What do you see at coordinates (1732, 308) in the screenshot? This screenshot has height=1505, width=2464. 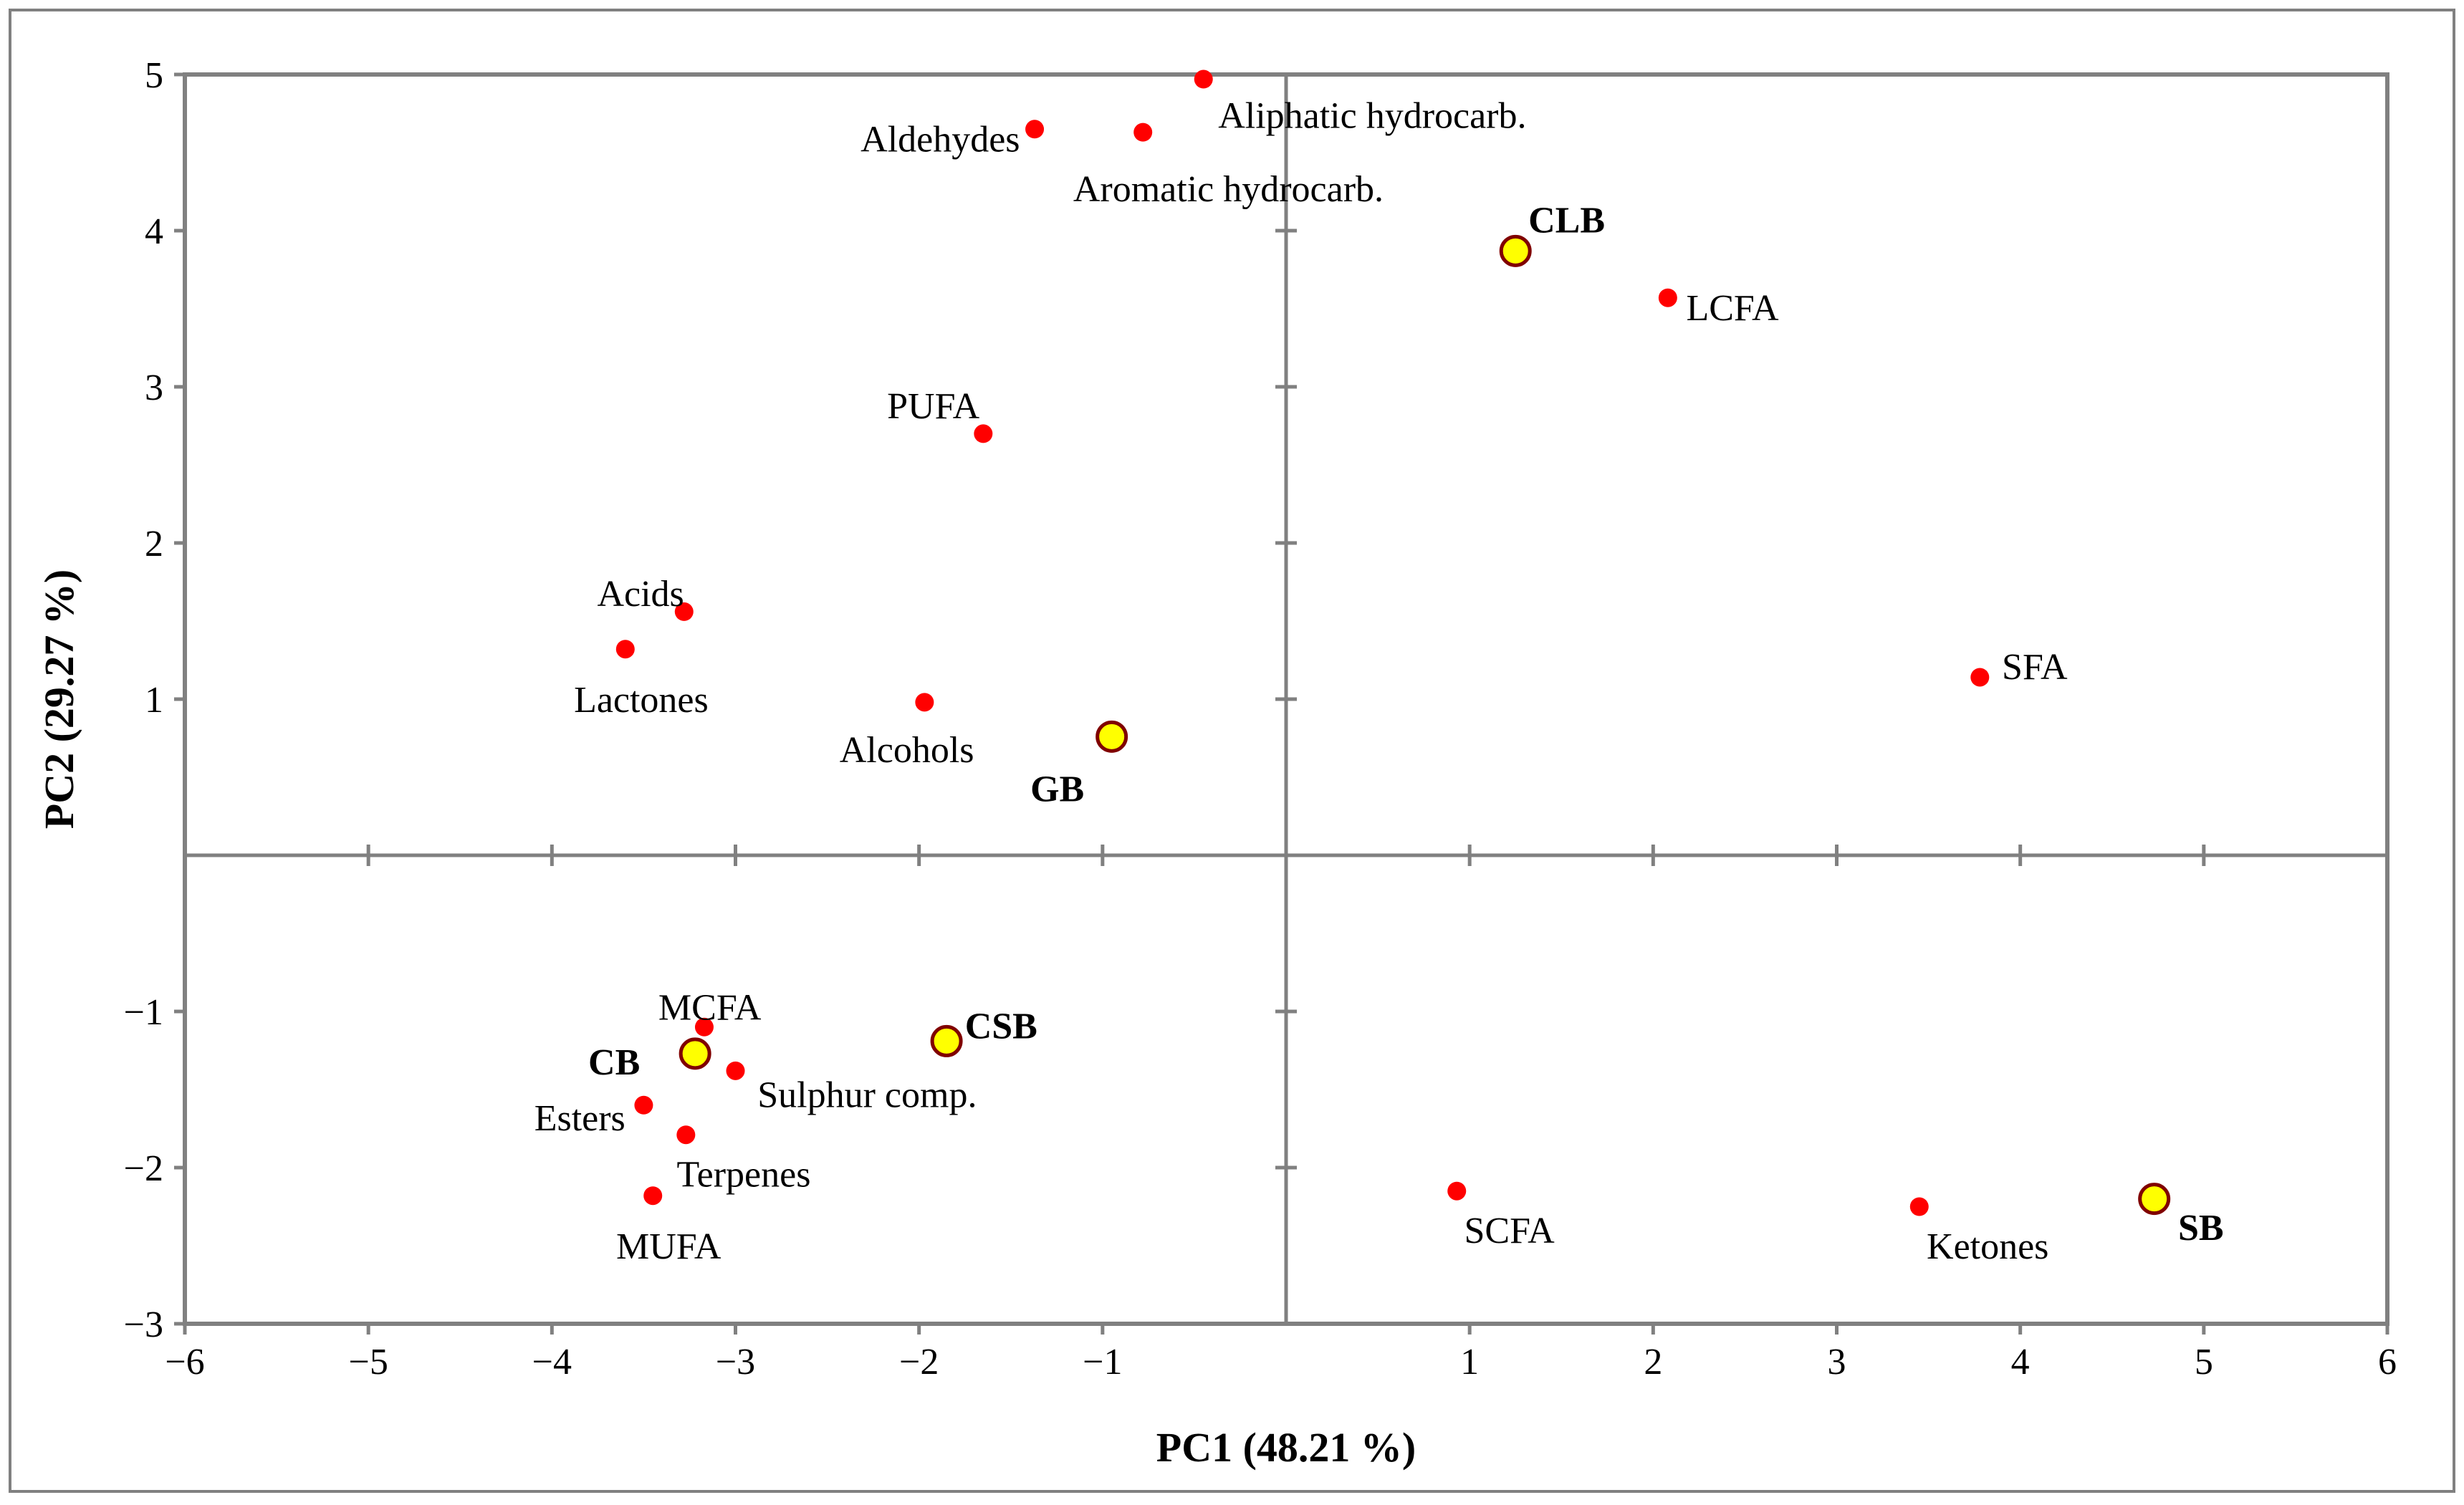 I see `variable-label-lcfa: LCFA` at bounding box center [1732, 308].